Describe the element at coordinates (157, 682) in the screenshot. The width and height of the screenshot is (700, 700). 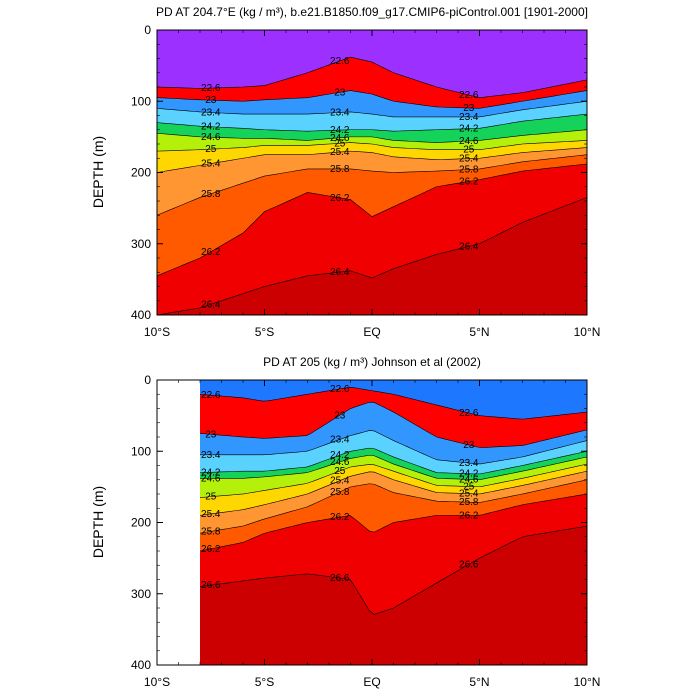
I see `x-tick-label: 10°S` at that location.